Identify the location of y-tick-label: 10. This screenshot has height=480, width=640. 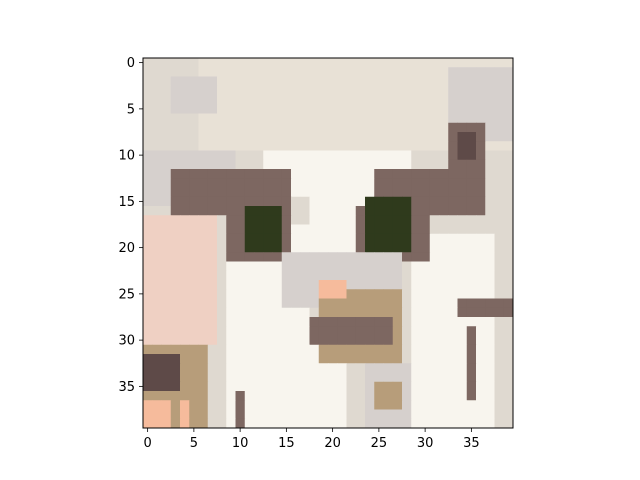
(126, 156).